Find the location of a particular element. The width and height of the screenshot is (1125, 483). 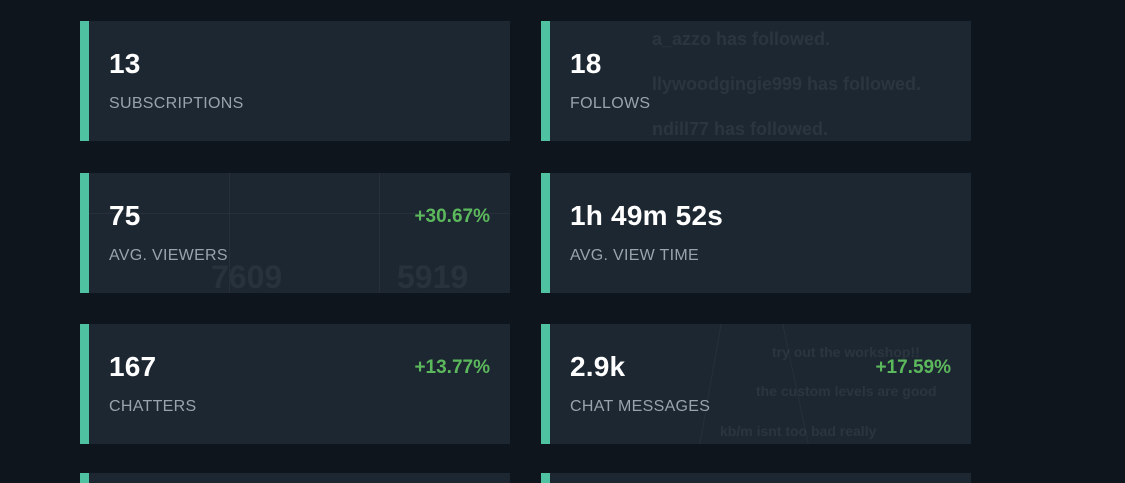

chat-messages-label: CHAT MESSAGES is located at coordinates (640, 406).